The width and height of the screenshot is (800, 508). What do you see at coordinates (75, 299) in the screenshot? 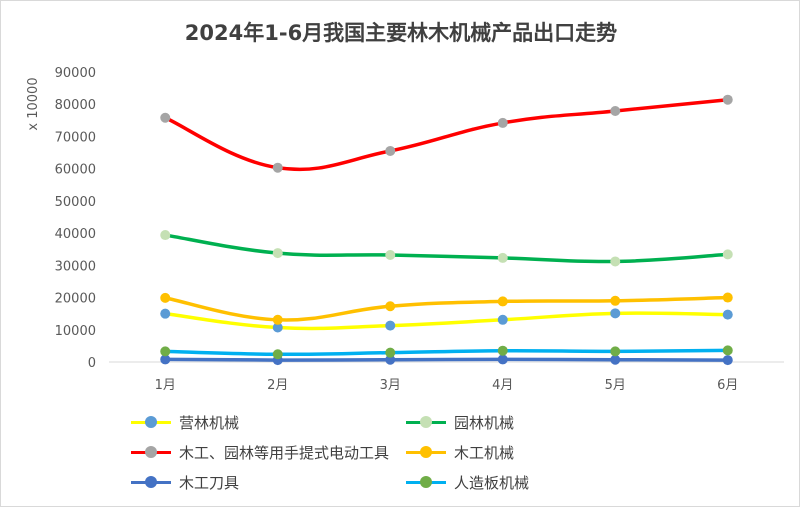
I see `y-tick-label: 20000` at bounding box center [75, 299].